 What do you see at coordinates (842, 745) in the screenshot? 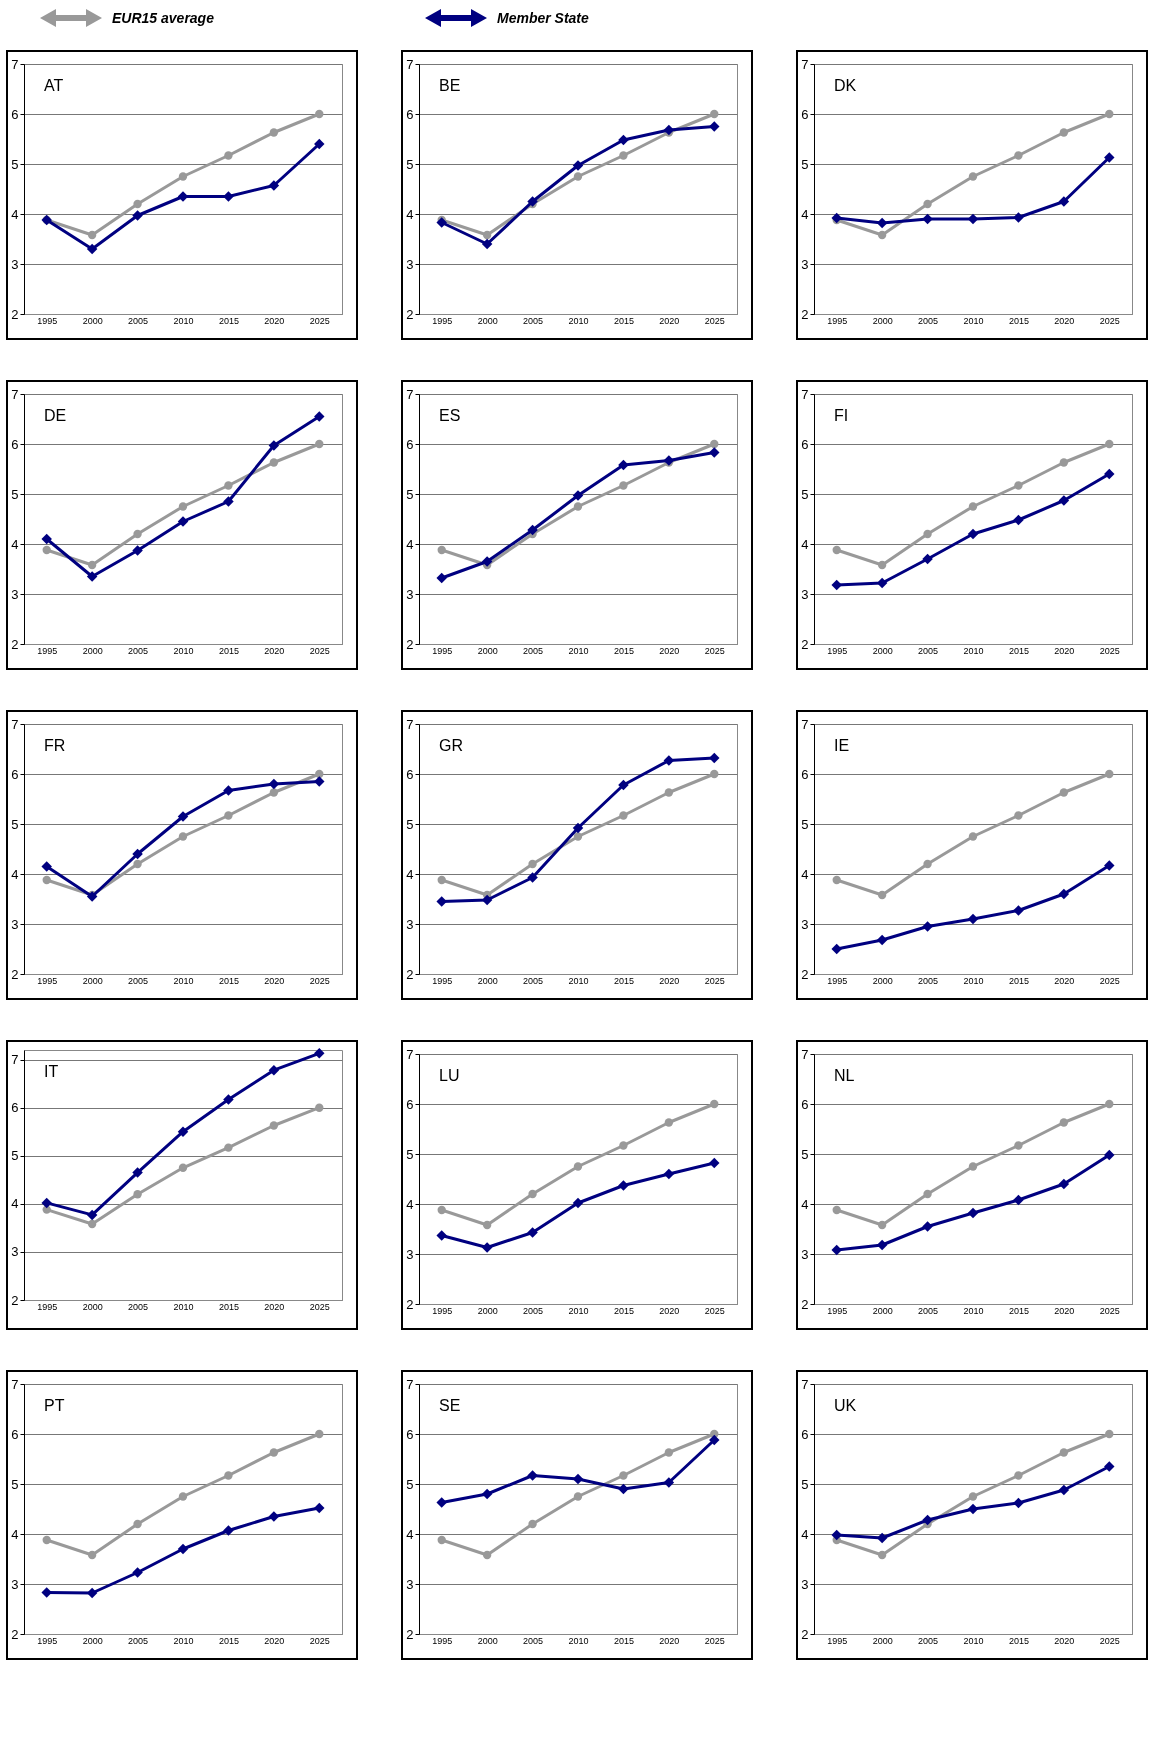
I see `text: IE` at bounding box center [842, 745].